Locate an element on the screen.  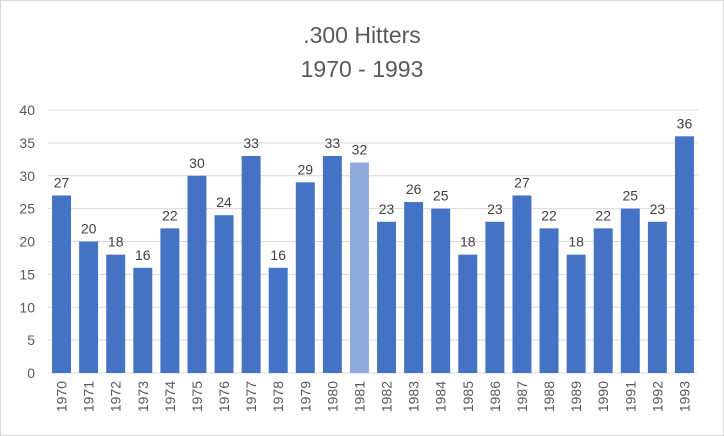
x-tick-label: 1985 is located at coordinates (468, 396).